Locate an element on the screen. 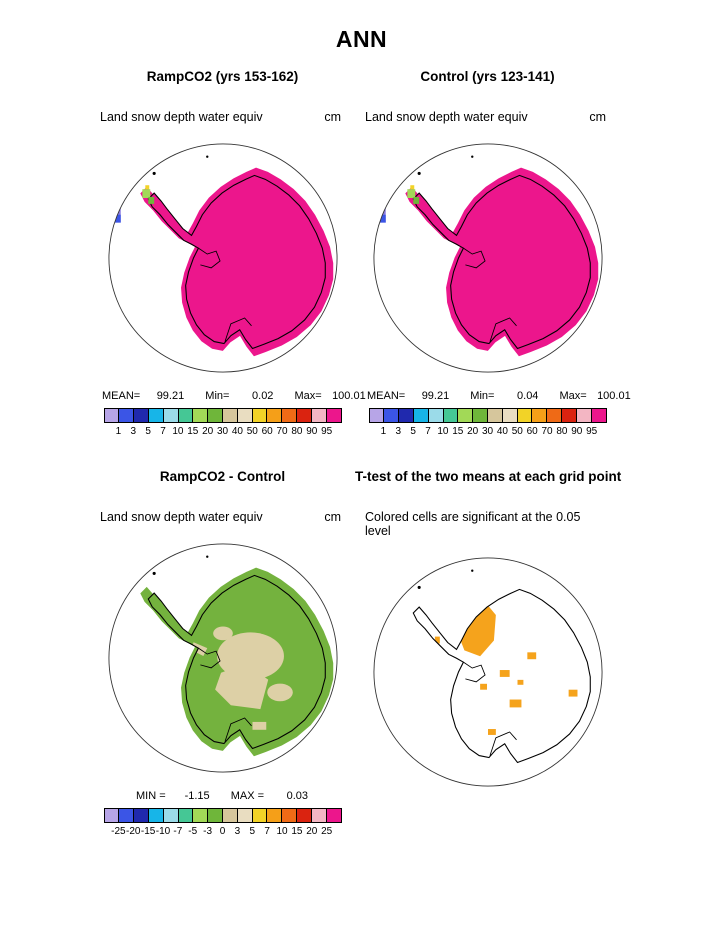 The height and width of the screenshot is (935, 723). stats-rampco2: MEAN= 99.21 Min= 0.02 Max= 100.01 is located at coordinates (228, 396).